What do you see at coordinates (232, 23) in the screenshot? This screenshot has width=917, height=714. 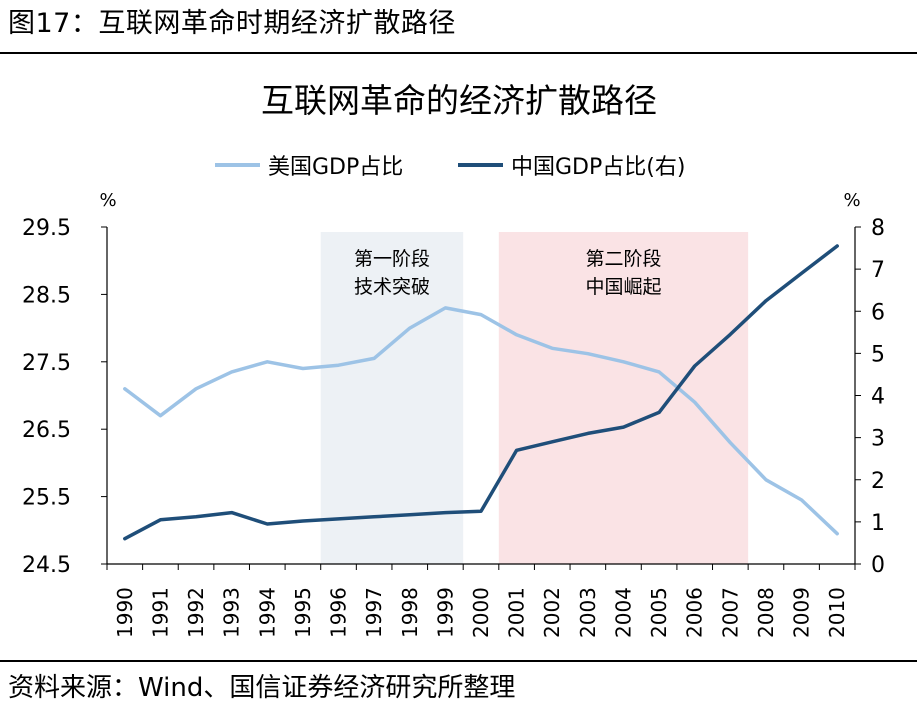 I see `figure-title: 图17：互联网革命时期经济扩散路径` at bounding box center [232, 23].